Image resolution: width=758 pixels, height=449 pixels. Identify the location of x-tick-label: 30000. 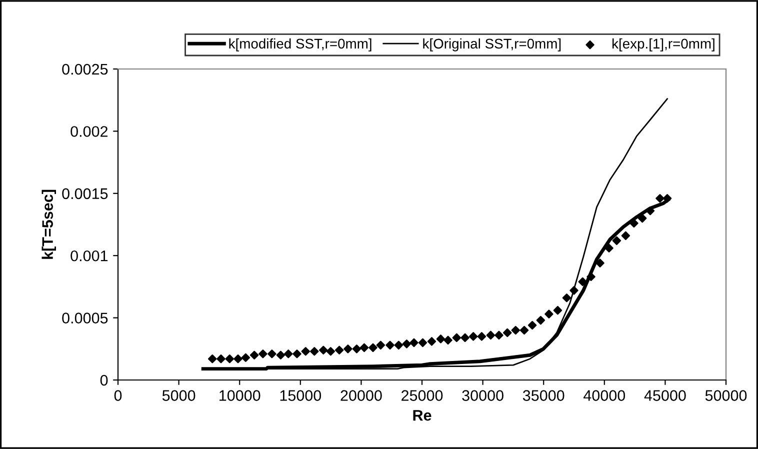
(483, 395).